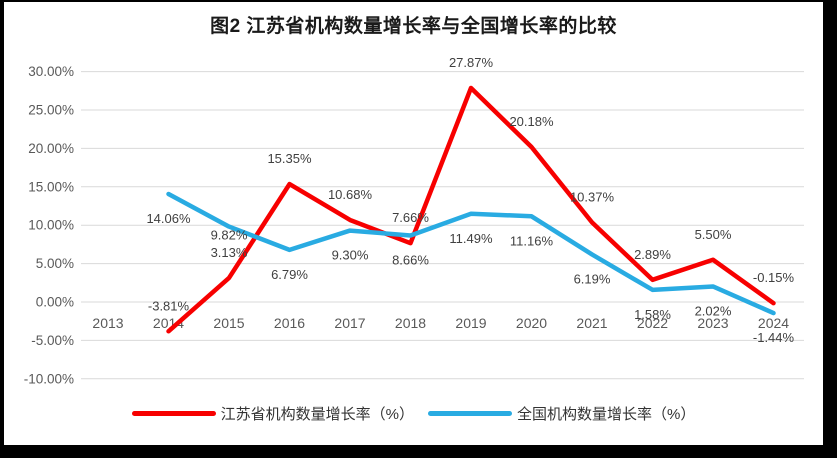  I want to click on chart-title: 图2 江苏省机构数量增长率与全国增长率的比较, so click(413, 26).